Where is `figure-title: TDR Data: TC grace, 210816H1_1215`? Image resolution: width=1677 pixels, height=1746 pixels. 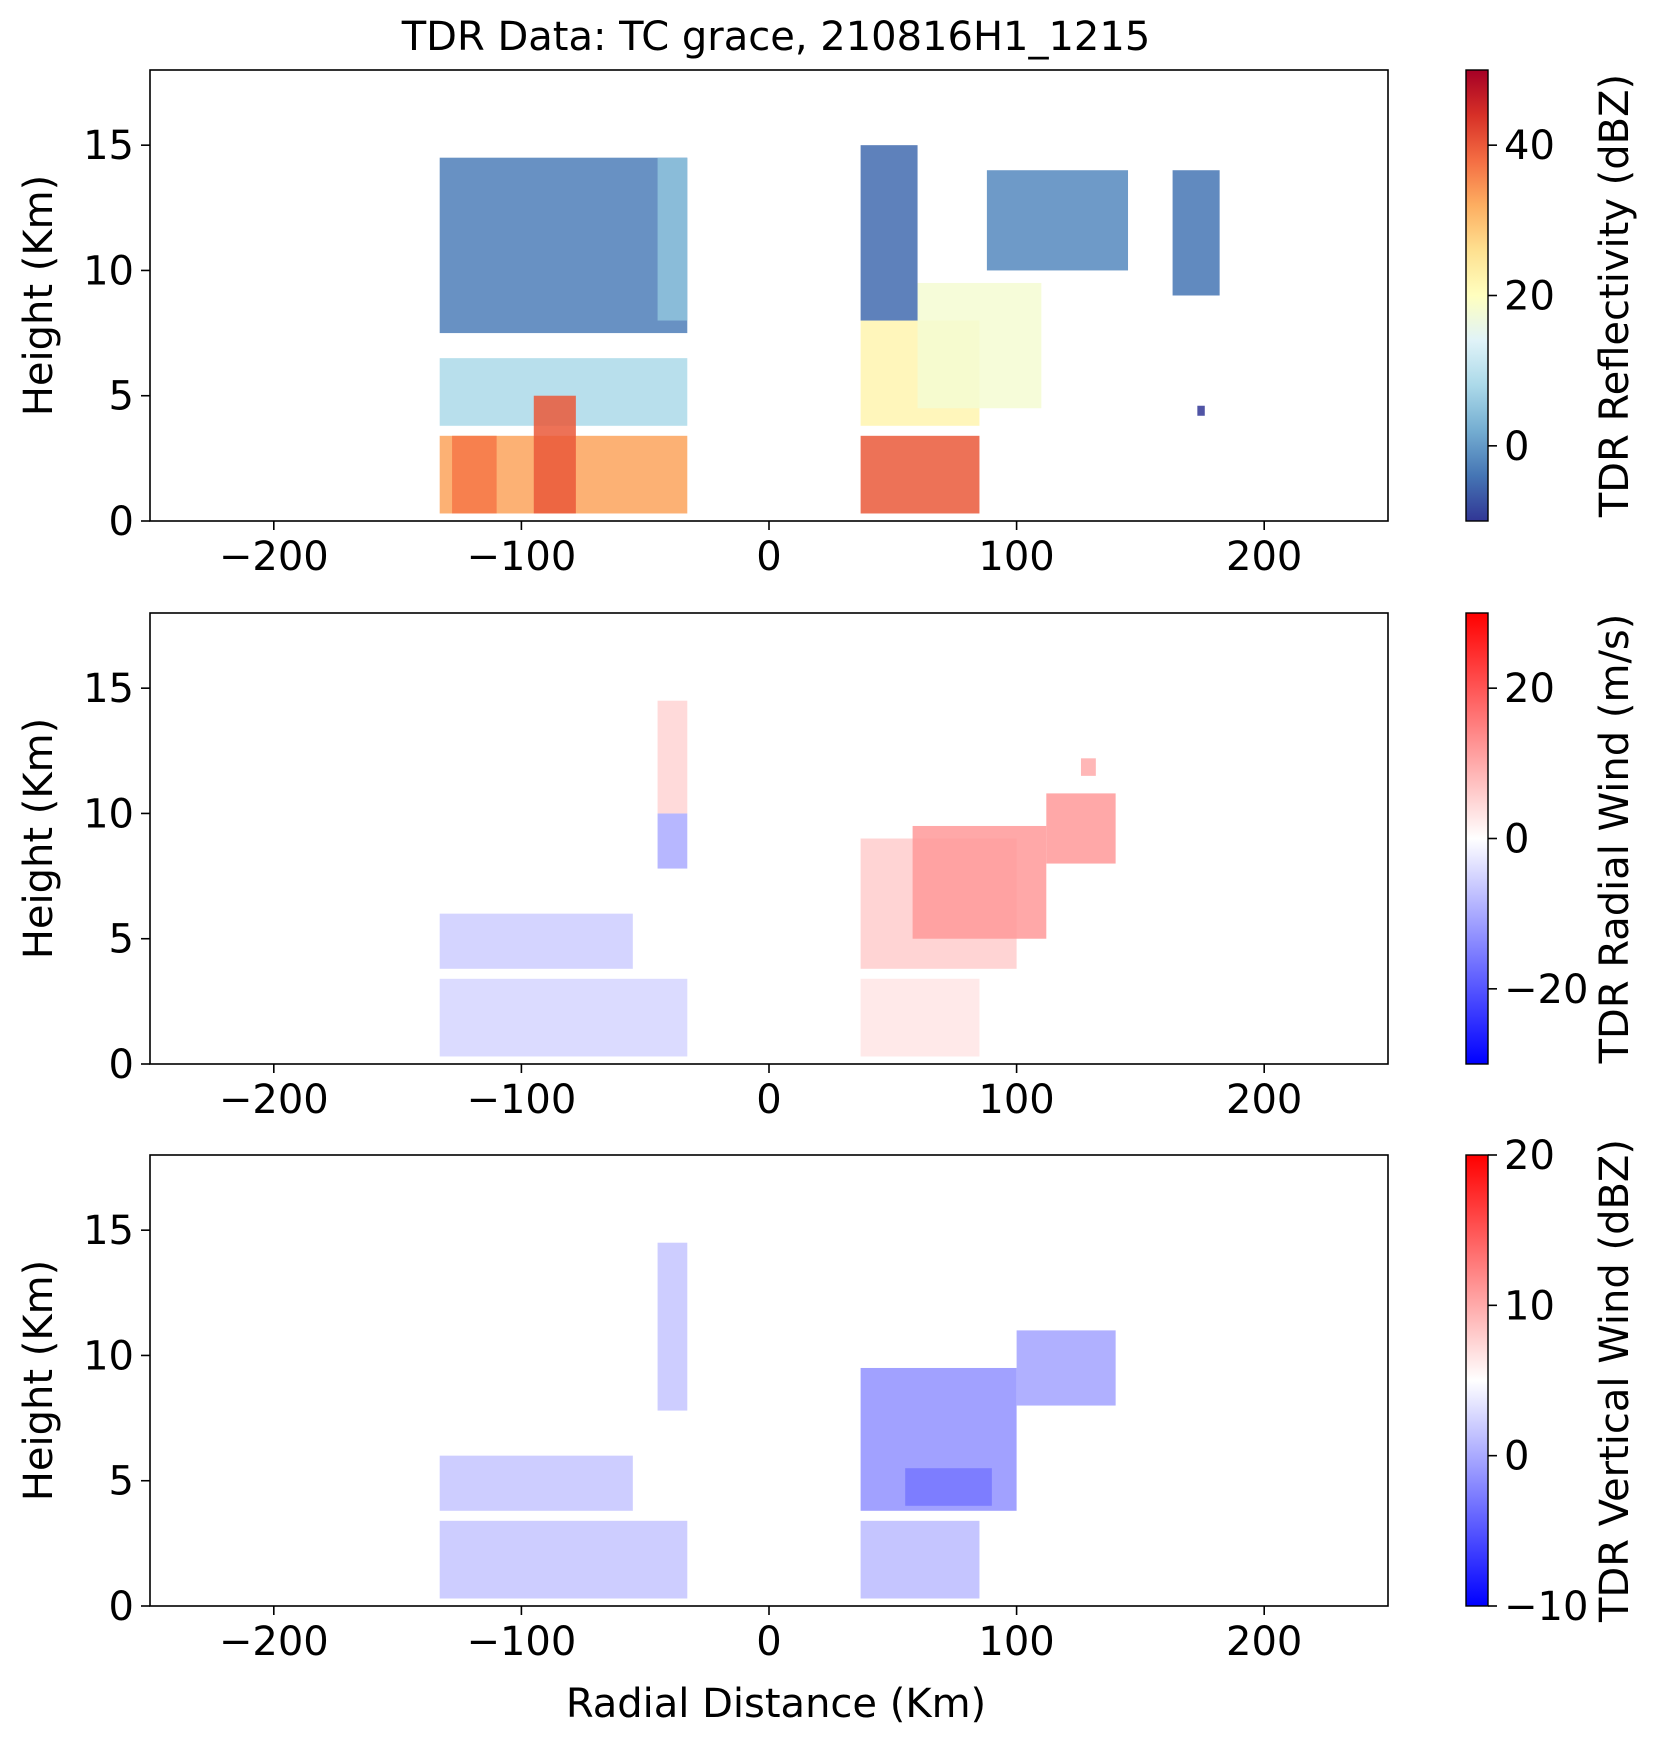 figure-title: TDR Data: TC grace, 210816H1_1215 is located at coordinates (776, 37).